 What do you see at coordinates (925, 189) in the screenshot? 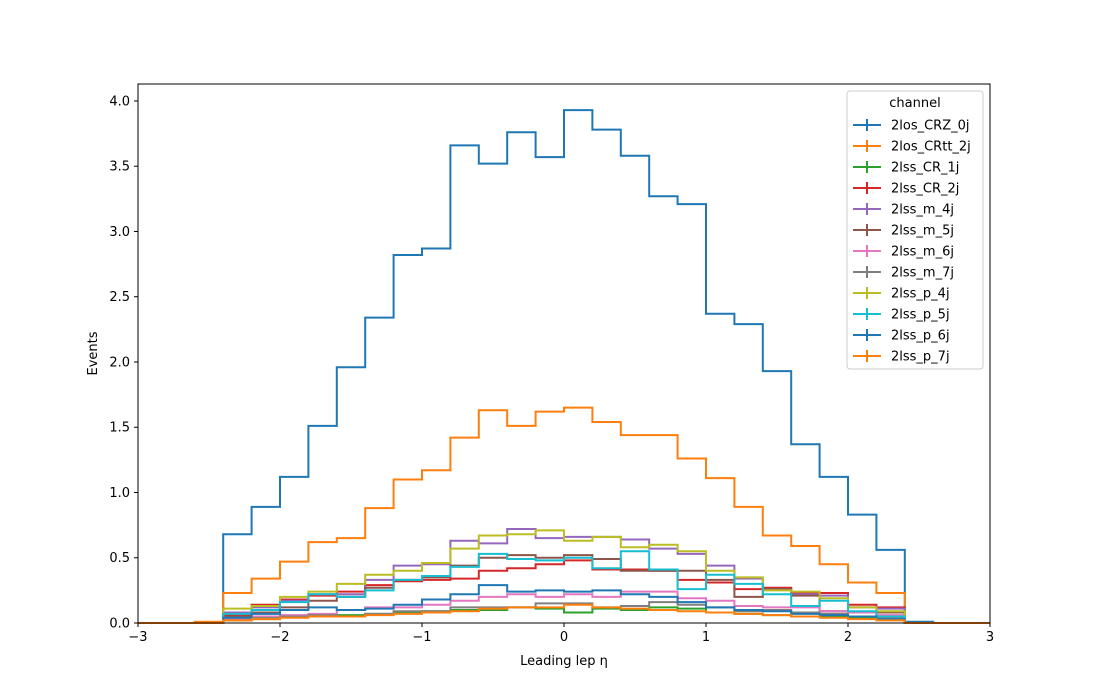
I see `legend-label: 2lss_CR_2j` at bounding box center [925, 189].